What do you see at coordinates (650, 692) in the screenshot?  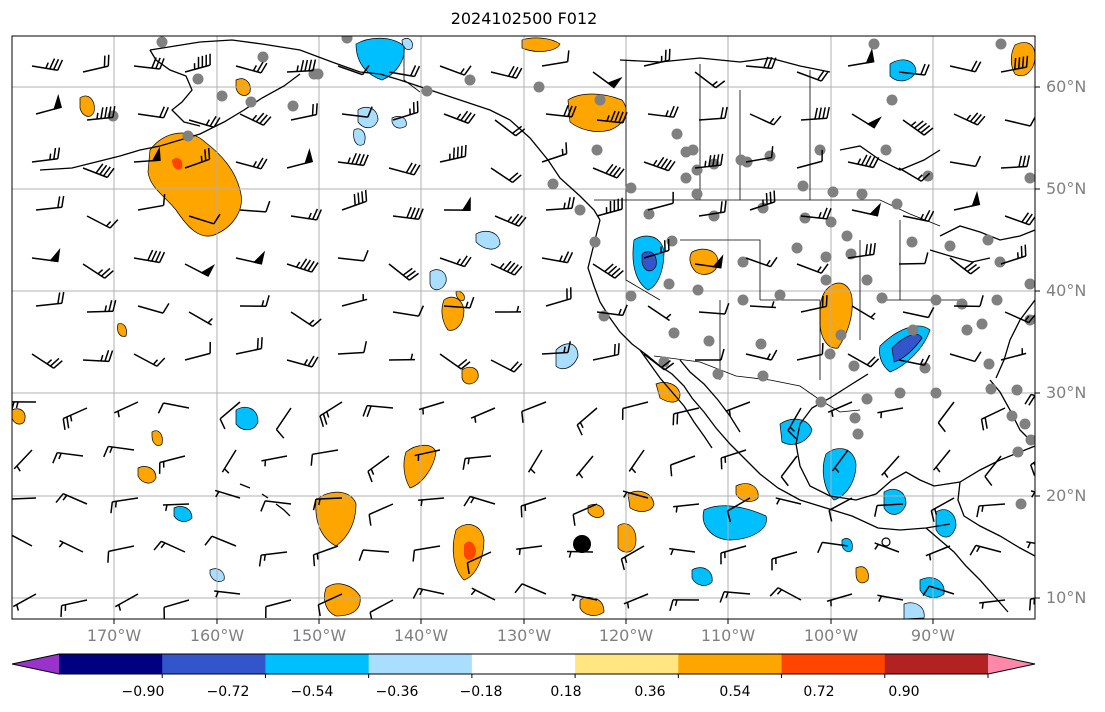 I see `colorbar-tick-label: 0.36` at bounding box center [650, 692].